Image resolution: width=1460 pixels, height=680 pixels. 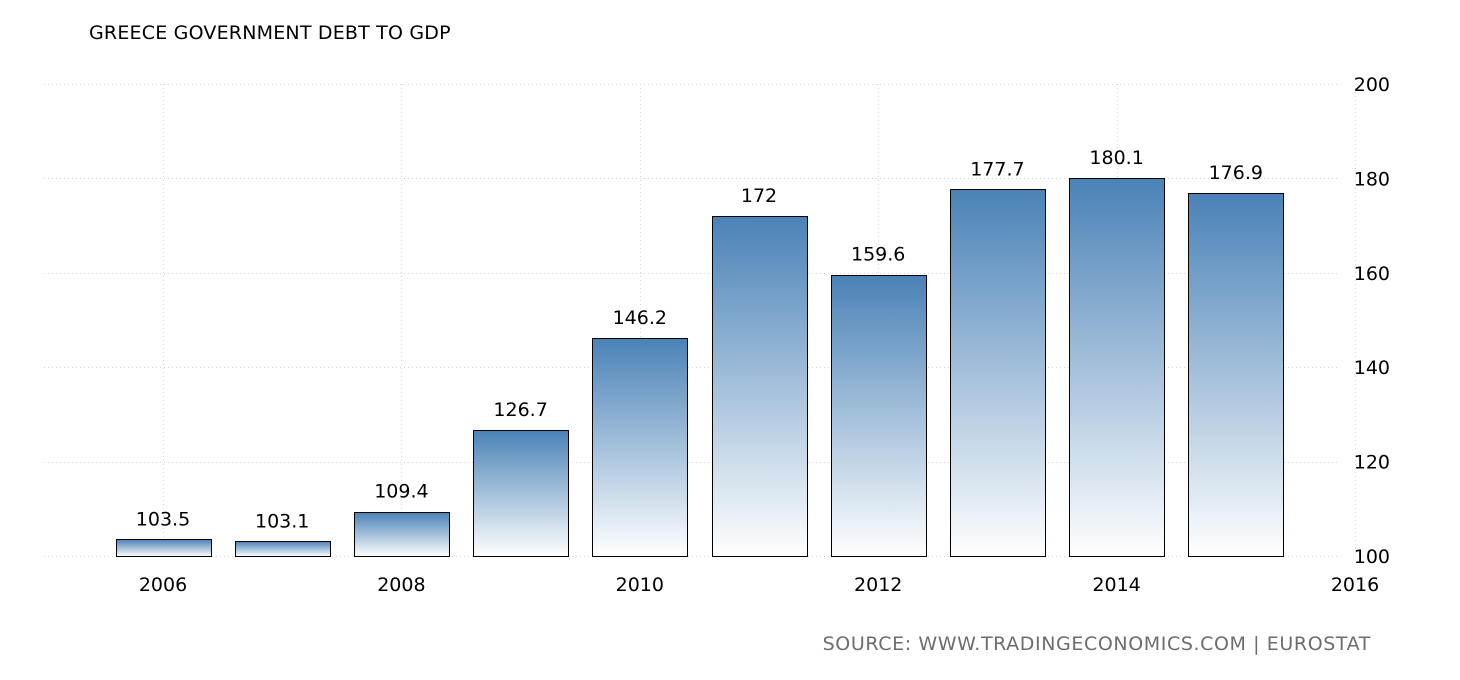 I want to click on value-label-2011: 172, so click(x=759, y=196).